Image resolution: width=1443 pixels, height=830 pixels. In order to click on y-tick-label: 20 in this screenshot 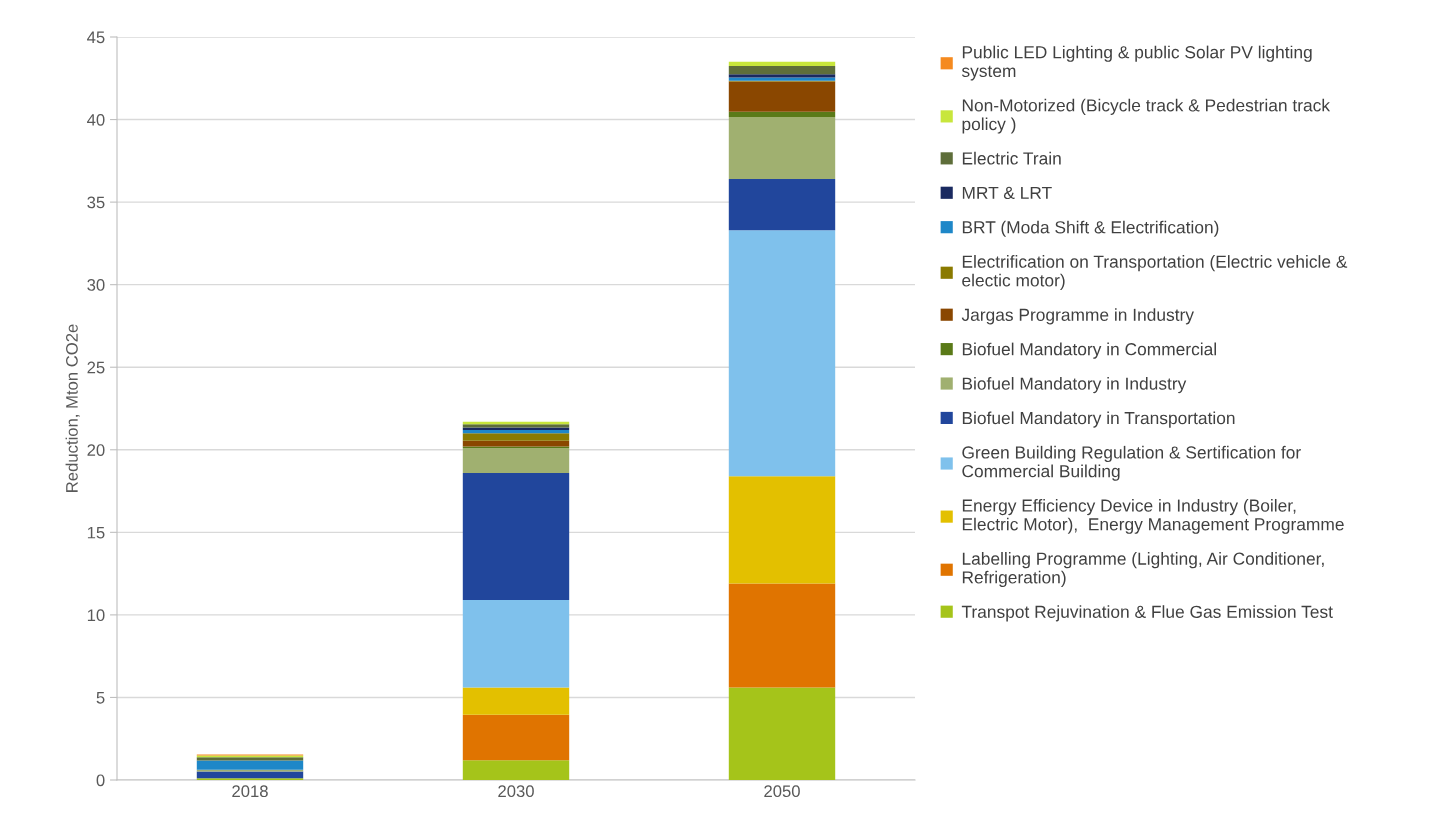, I will do `click(96, 450)`.